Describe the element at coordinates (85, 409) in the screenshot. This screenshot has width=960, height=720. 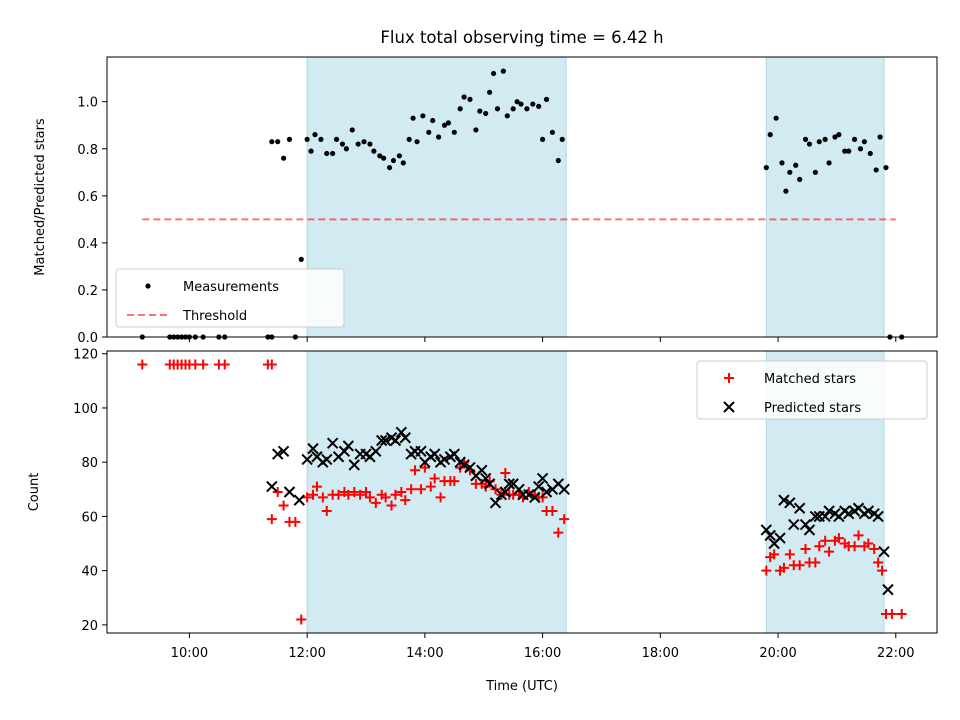
I see `y-tick-label-1-4: 100` at that location.